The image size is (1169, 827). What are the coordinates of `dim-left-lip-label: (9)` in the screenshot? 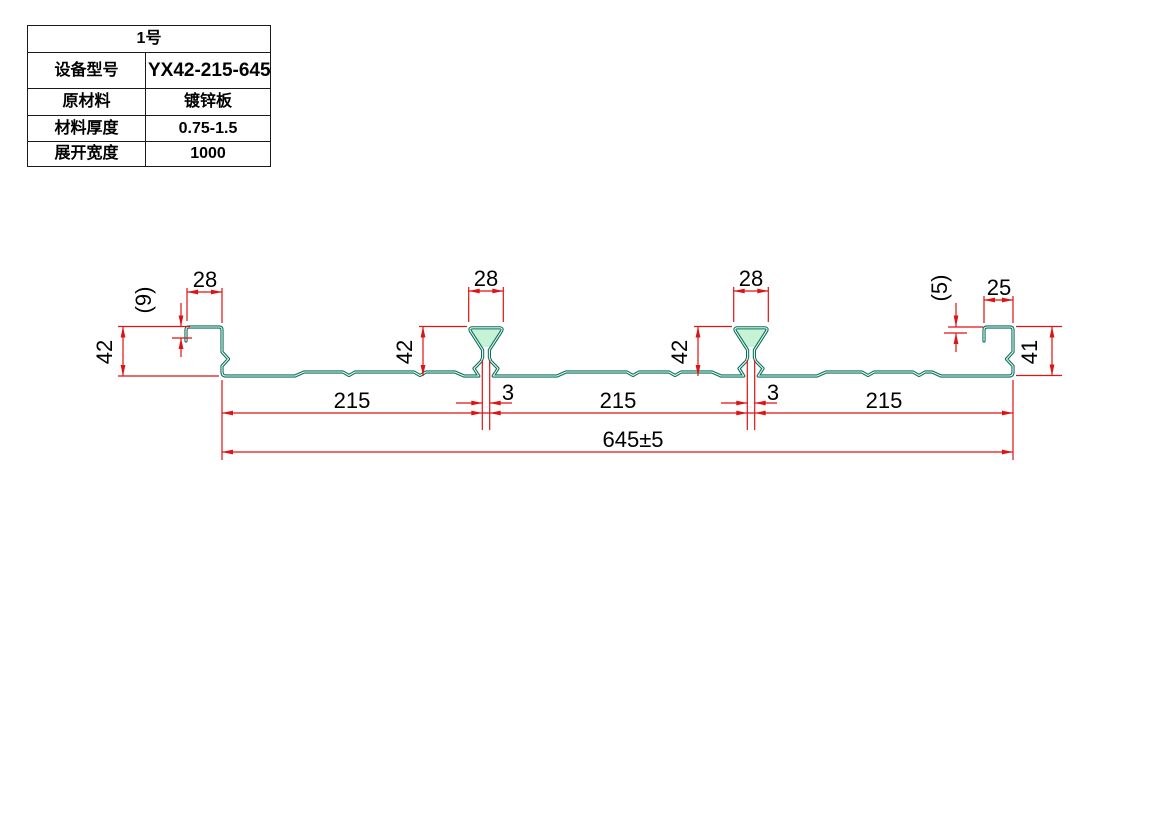 It's located at (143, 300).